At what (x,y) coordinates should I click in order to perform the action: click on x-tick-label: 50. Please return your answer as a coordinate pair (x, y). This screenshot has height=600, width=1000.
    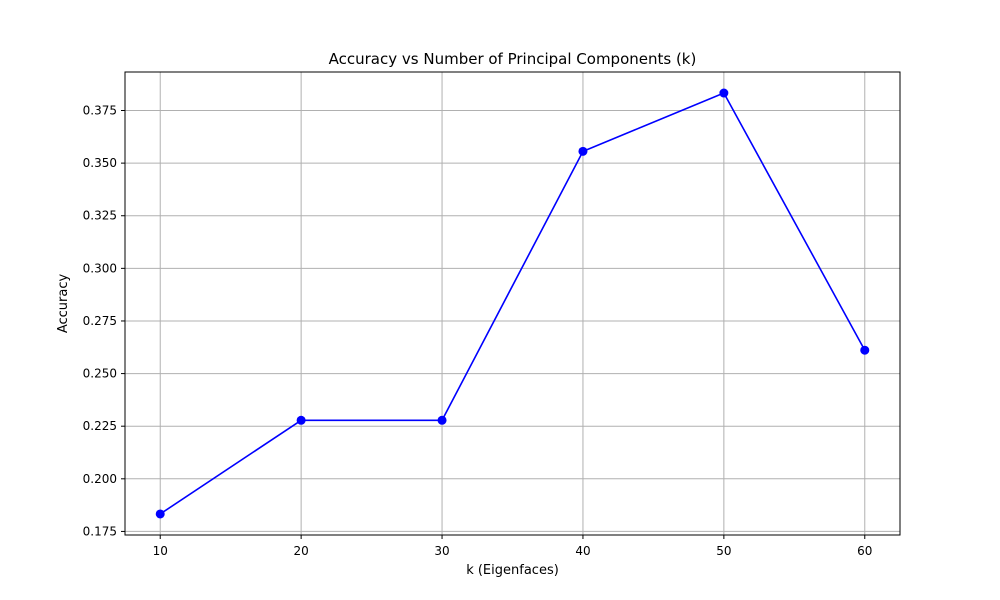
    Looking at the image, I should click on (723, 551).